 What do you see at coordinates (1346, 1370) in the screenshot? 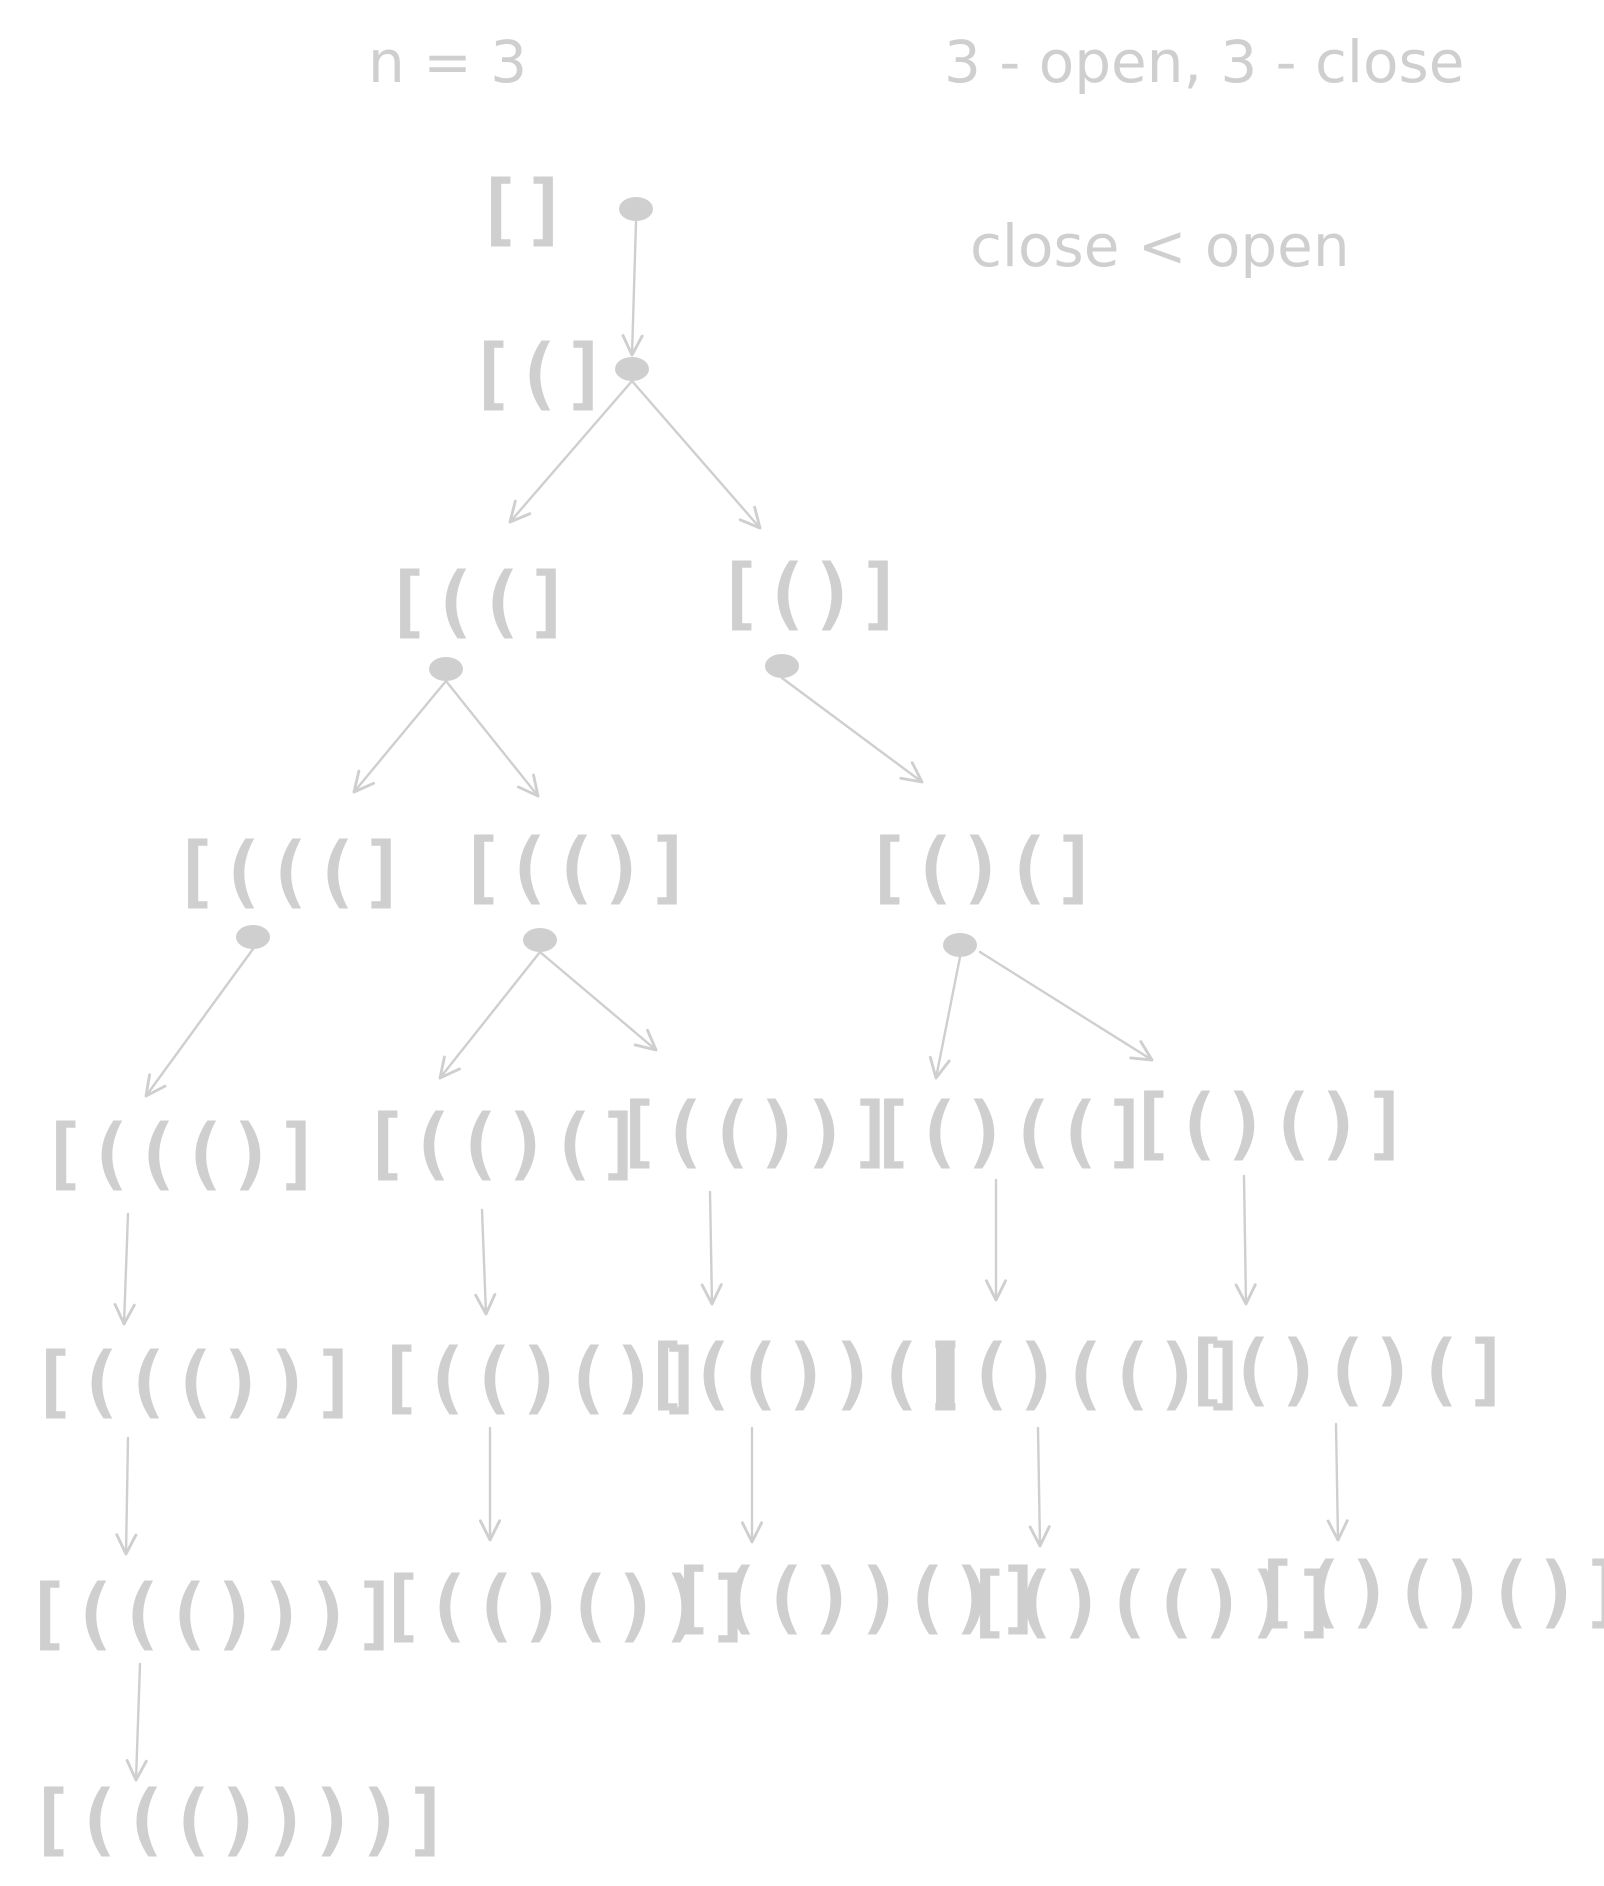
I see `tree-node-l5e: [()()(]` at bounding box center [1346, 1370].